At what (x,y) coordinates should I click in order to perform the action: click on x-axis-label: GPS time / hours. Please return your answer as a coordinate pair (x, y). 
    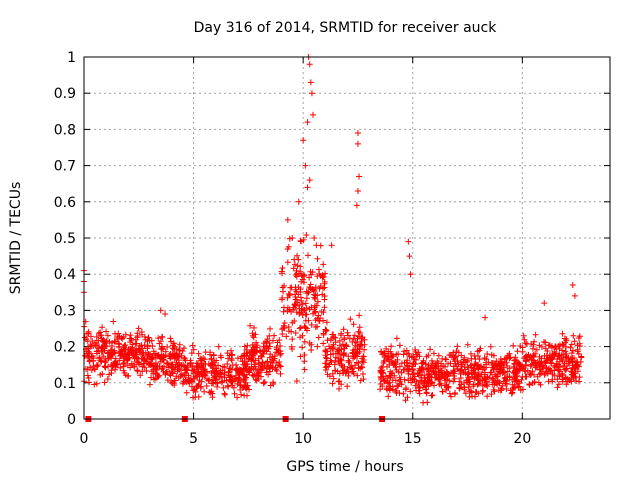
    Looking at the image, I should click on (344, 467).